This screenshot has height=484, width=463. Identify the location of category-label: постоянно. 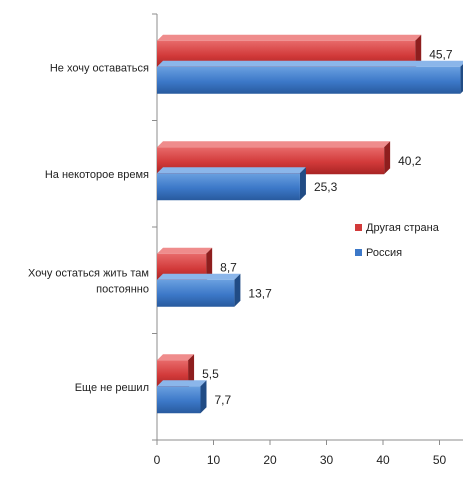
(122, 289).